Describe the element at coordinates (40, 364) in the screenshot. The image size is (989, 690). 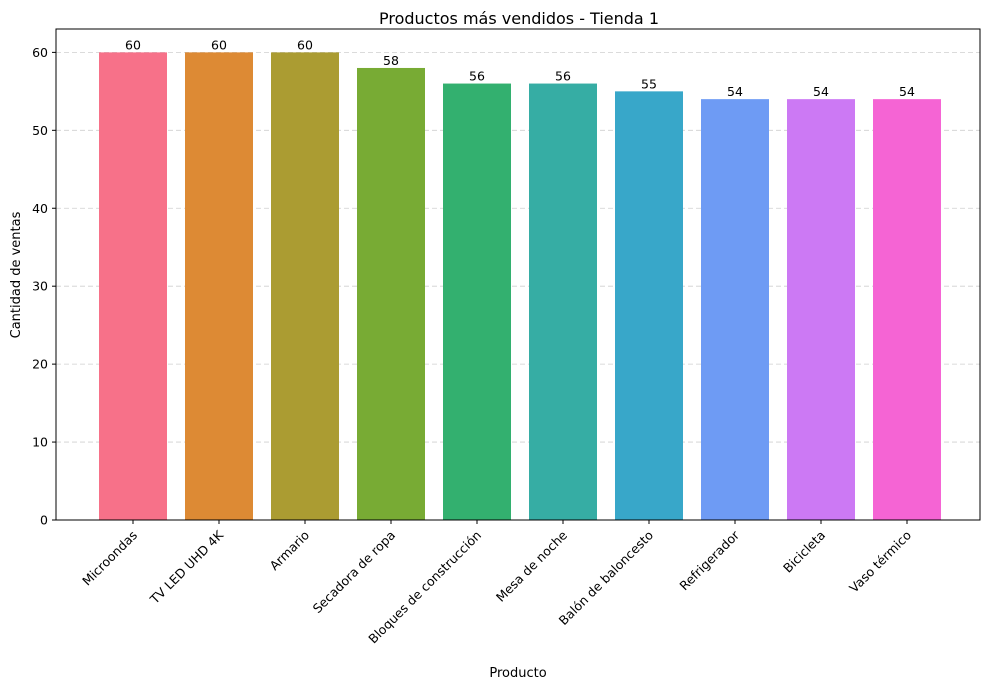
I see `y-tick-label: 20` at that location.